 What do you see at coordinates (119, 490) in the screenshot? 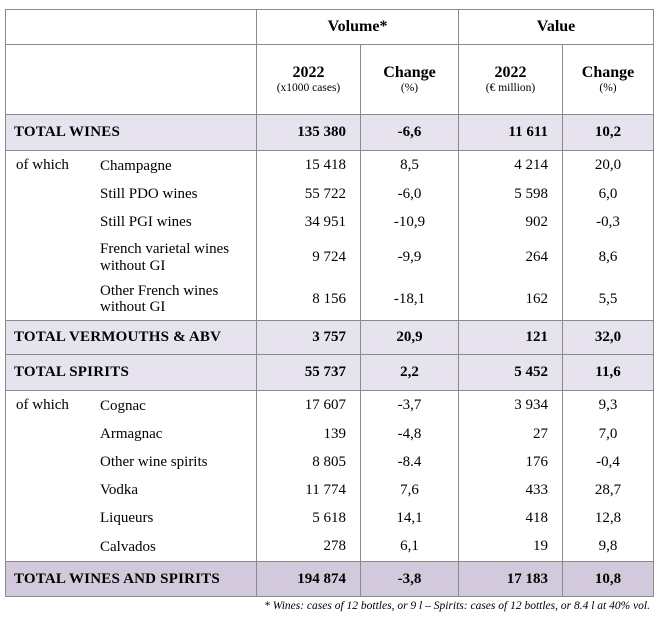
I see `row-label: Vodka` at bounding box center [119, 490].